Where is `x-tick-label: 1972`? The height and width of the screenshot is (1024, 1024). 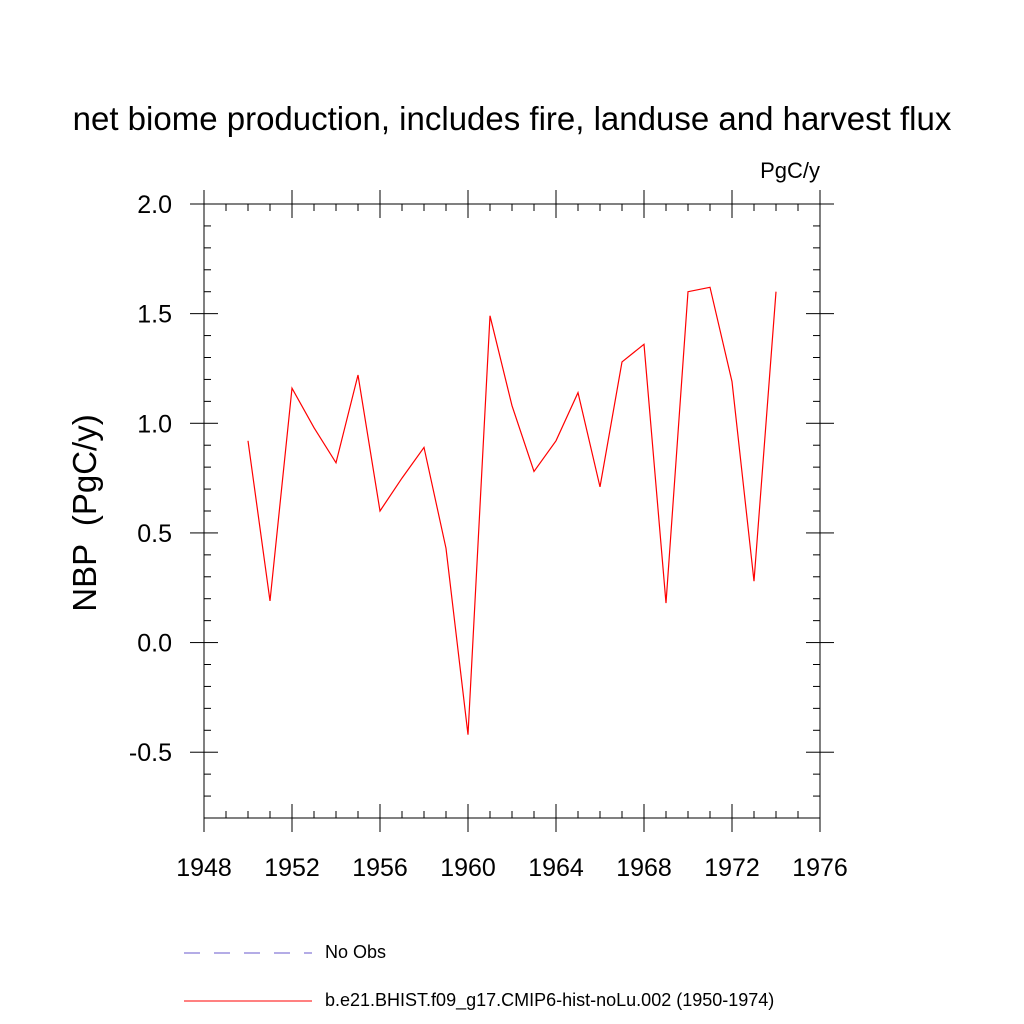
x-tick-label: 1972 is located at coordinates (732, 868).